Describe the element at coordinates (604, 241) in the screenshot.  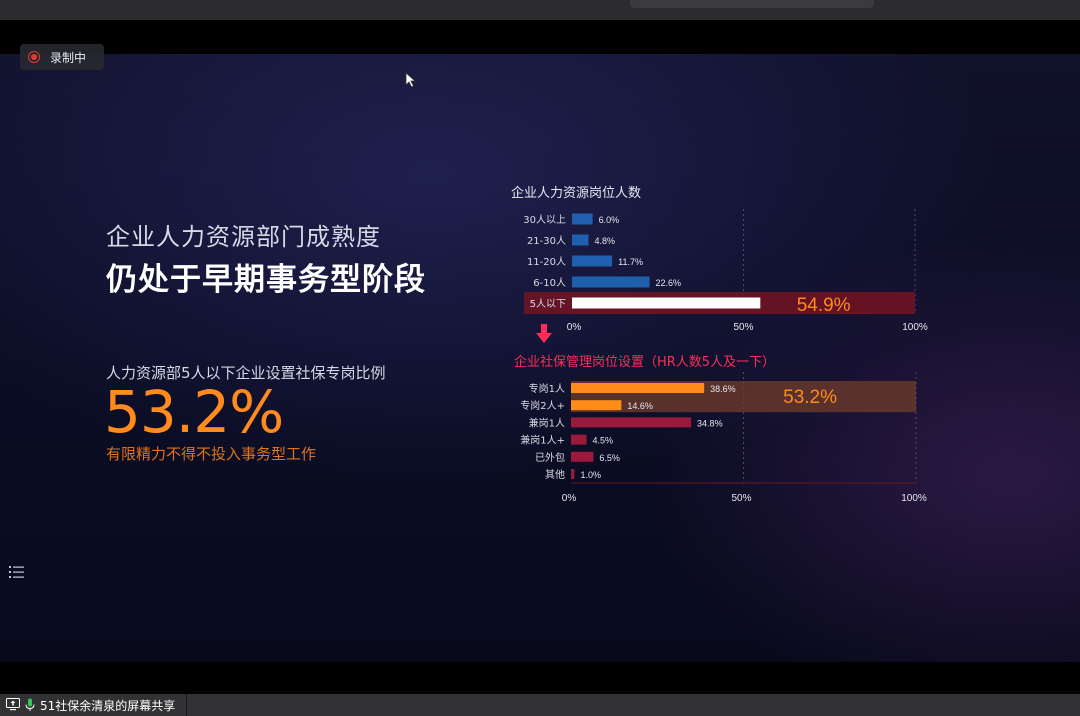
I see `chart1-value-label: 4.8%` at that location.